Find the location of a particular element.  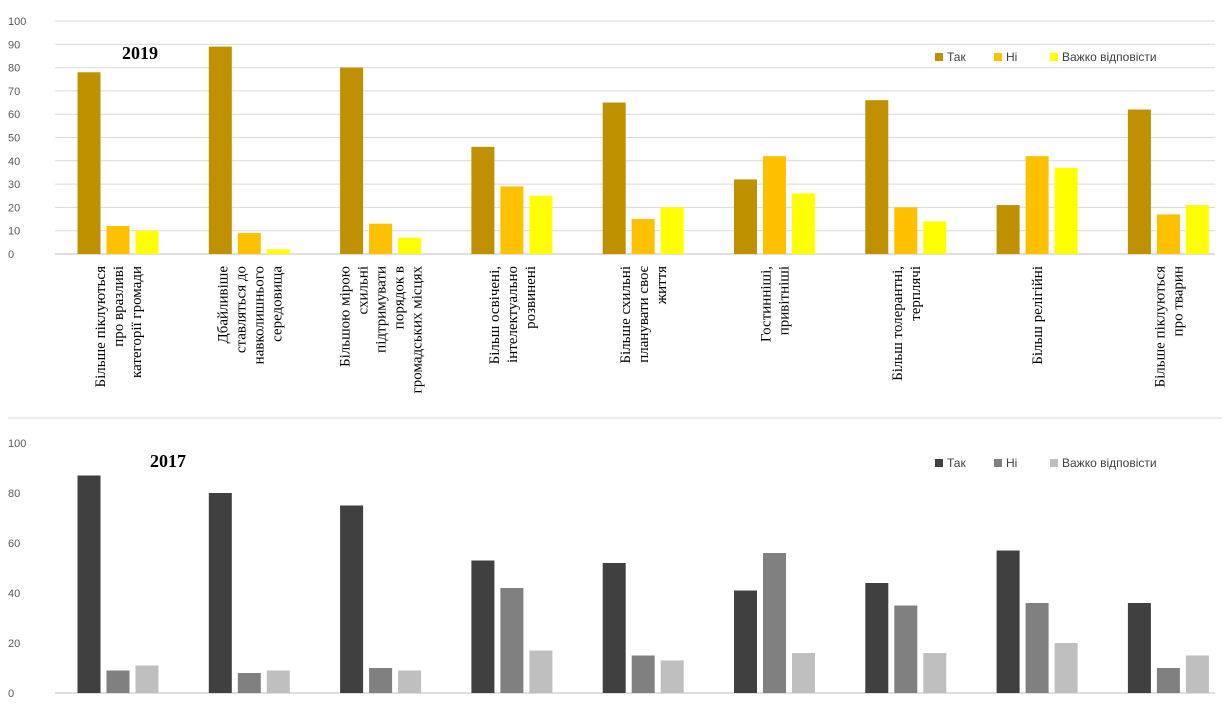

chart-2019-ytick-label: 100 is located at coordinates (17, 22).